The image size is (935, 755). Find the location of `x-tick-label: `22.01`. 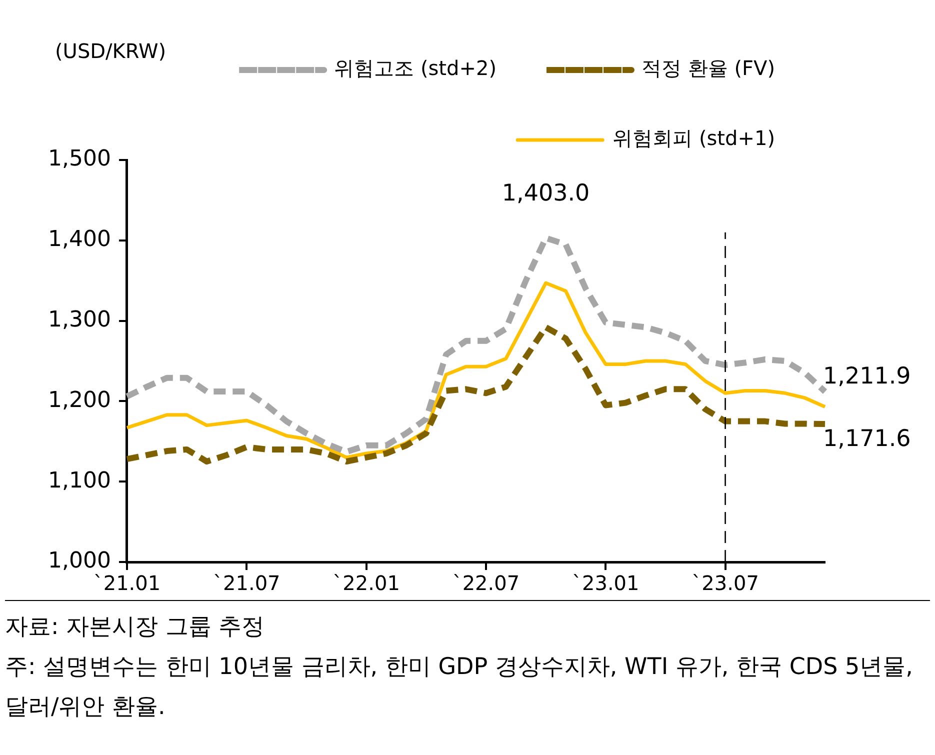

x-tick-label: `22.01 is located at coordinates (366, 583).